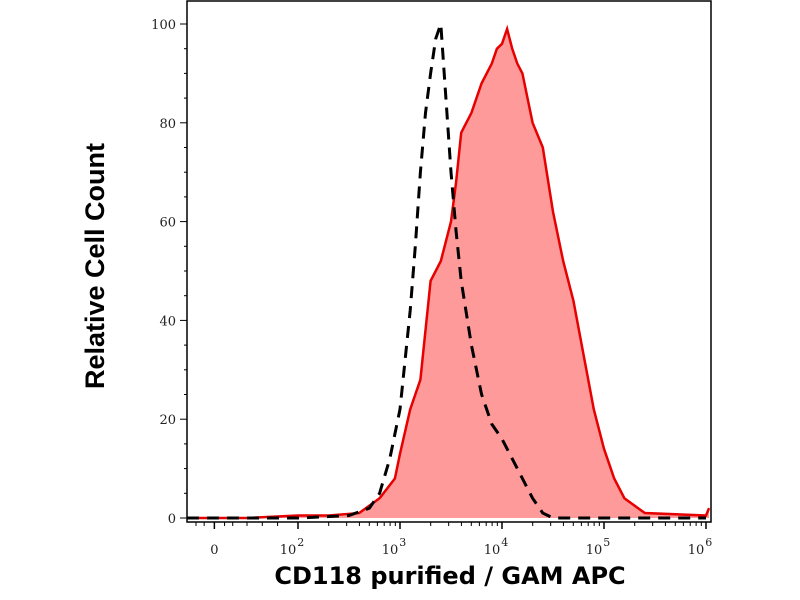  What do you see at coordinates (169, 272) in the screenshot?
I see `y-axis: 0 20 40 60 80 100` at bounding box center [169, 272].